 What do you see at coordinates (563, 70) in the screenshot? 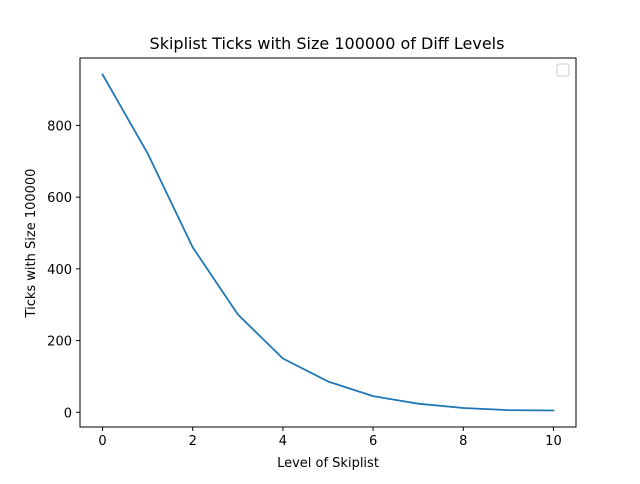
I see `legend-box` at bounding box center [563, 70].